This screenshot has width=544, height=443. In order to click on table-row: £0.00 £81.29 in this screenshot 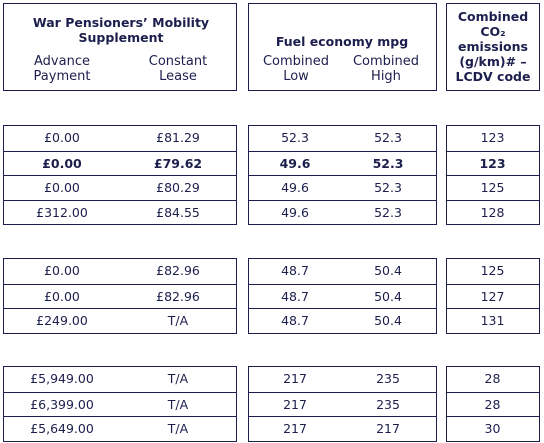, I will do `click(120, 138)`.